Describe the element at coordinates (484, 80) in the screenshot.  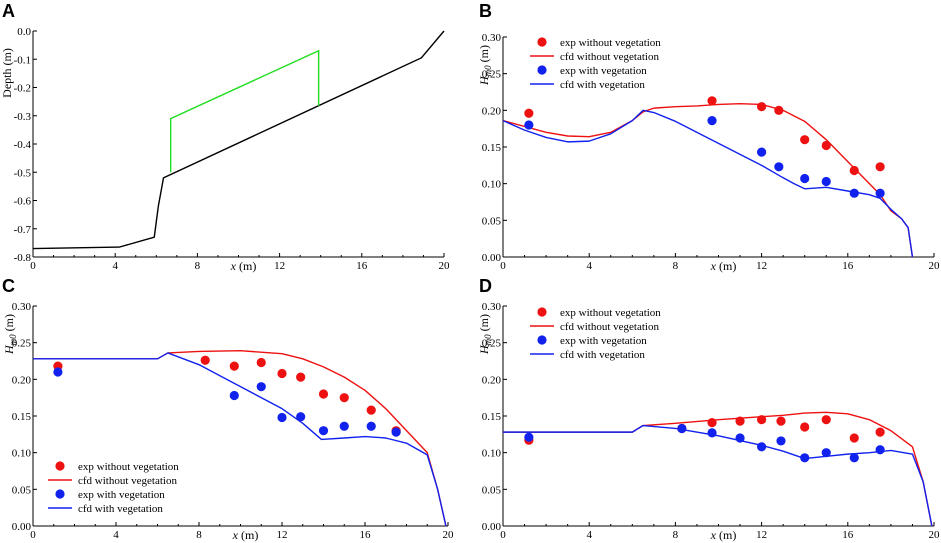
I see `y-axis-var: H` at that location.